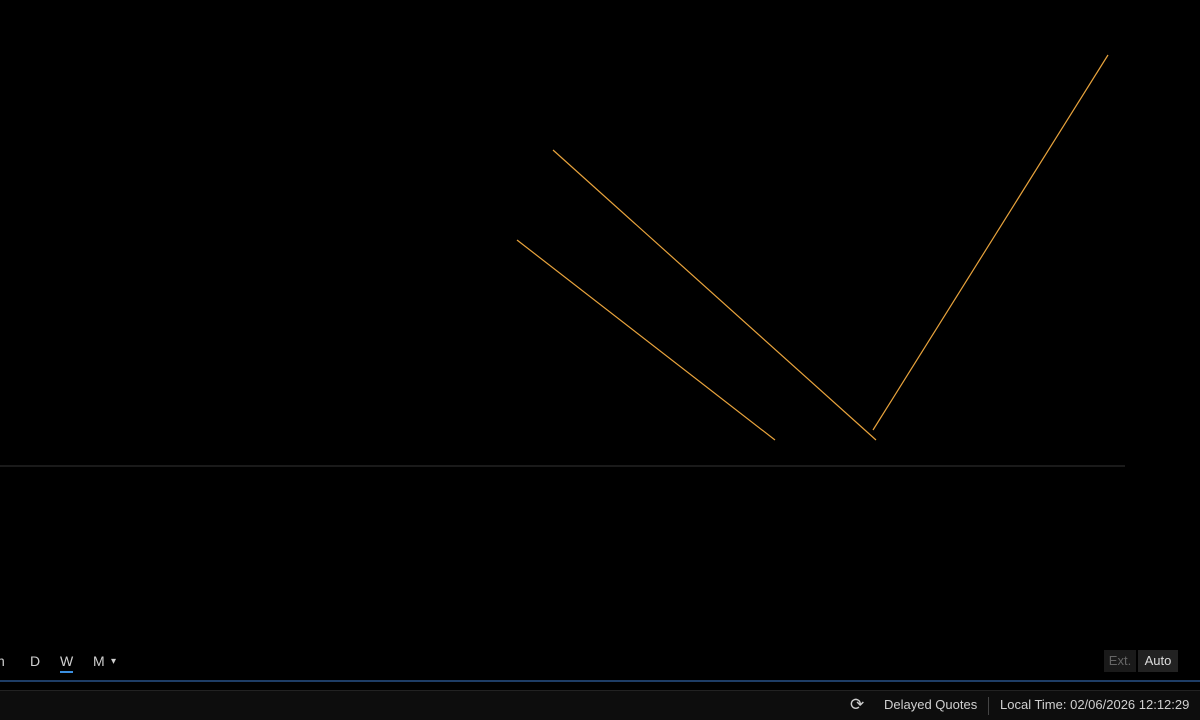 The image size is (1200, 720). What do you see at coordinates (1158, 661) in the screenshot?
I see `auto-button: Auto` at bounding box center [1158, 661].